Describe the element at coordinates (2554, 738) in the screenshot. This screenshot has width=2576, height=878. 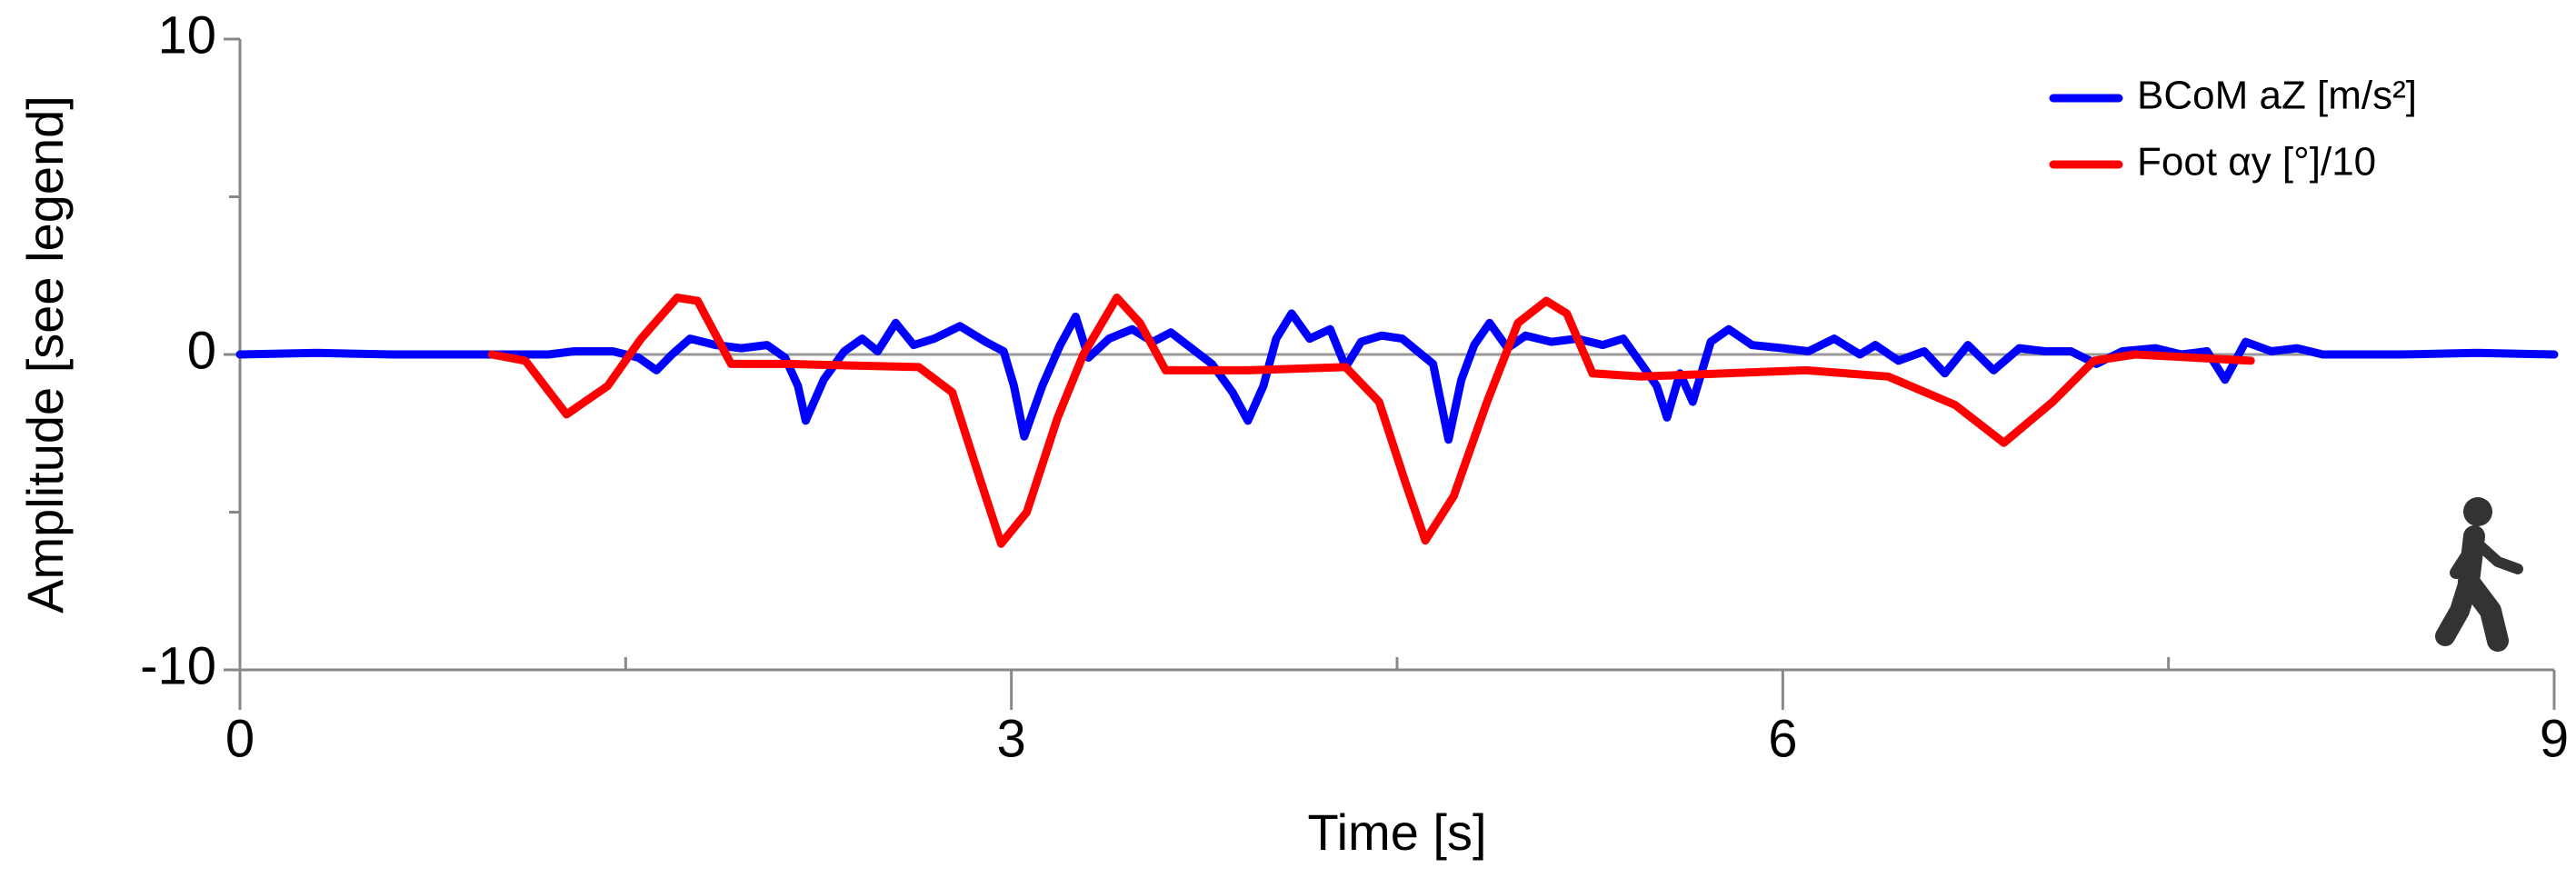
I see `x-tick-label: 9` at that location.